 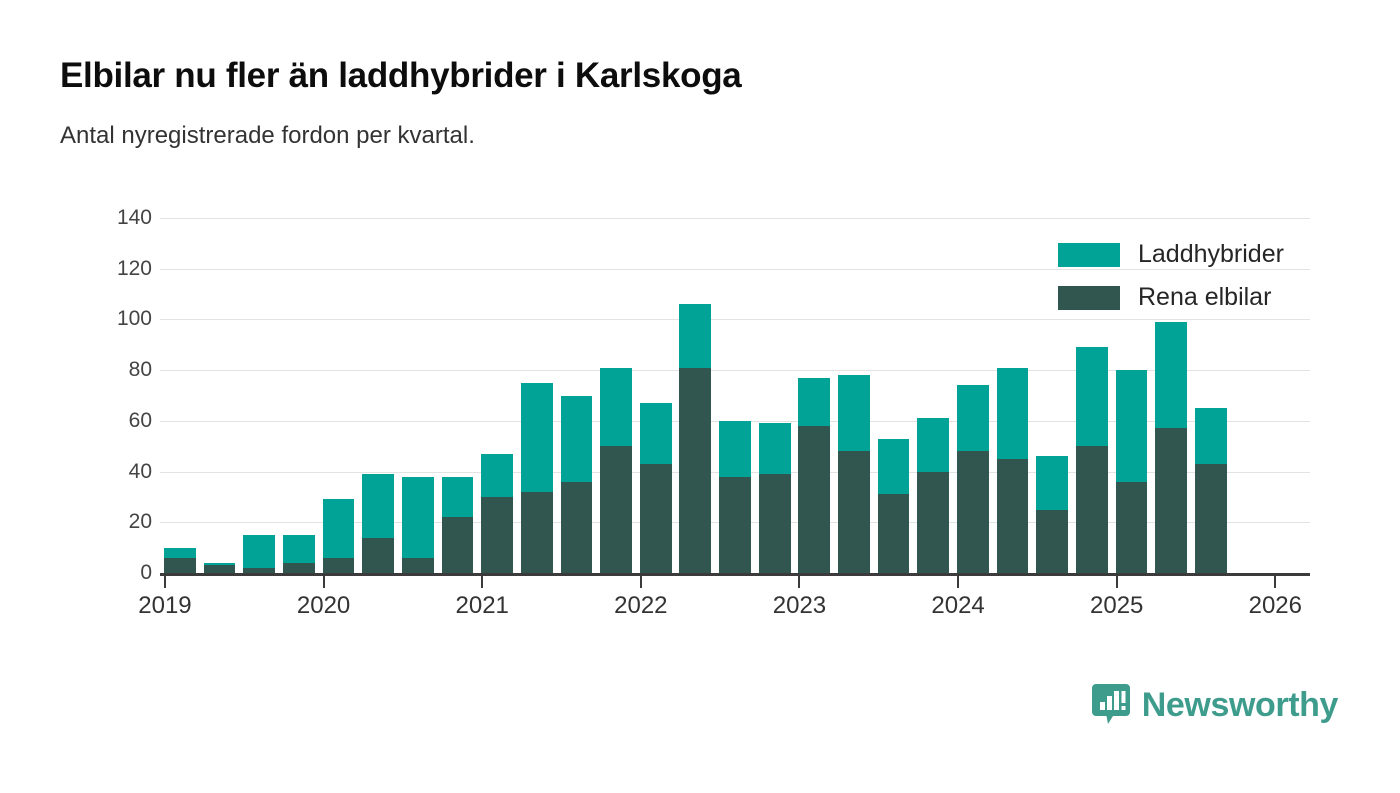 I want to click on legend-label: Laddhybrider, so click(x=1211, y=254).